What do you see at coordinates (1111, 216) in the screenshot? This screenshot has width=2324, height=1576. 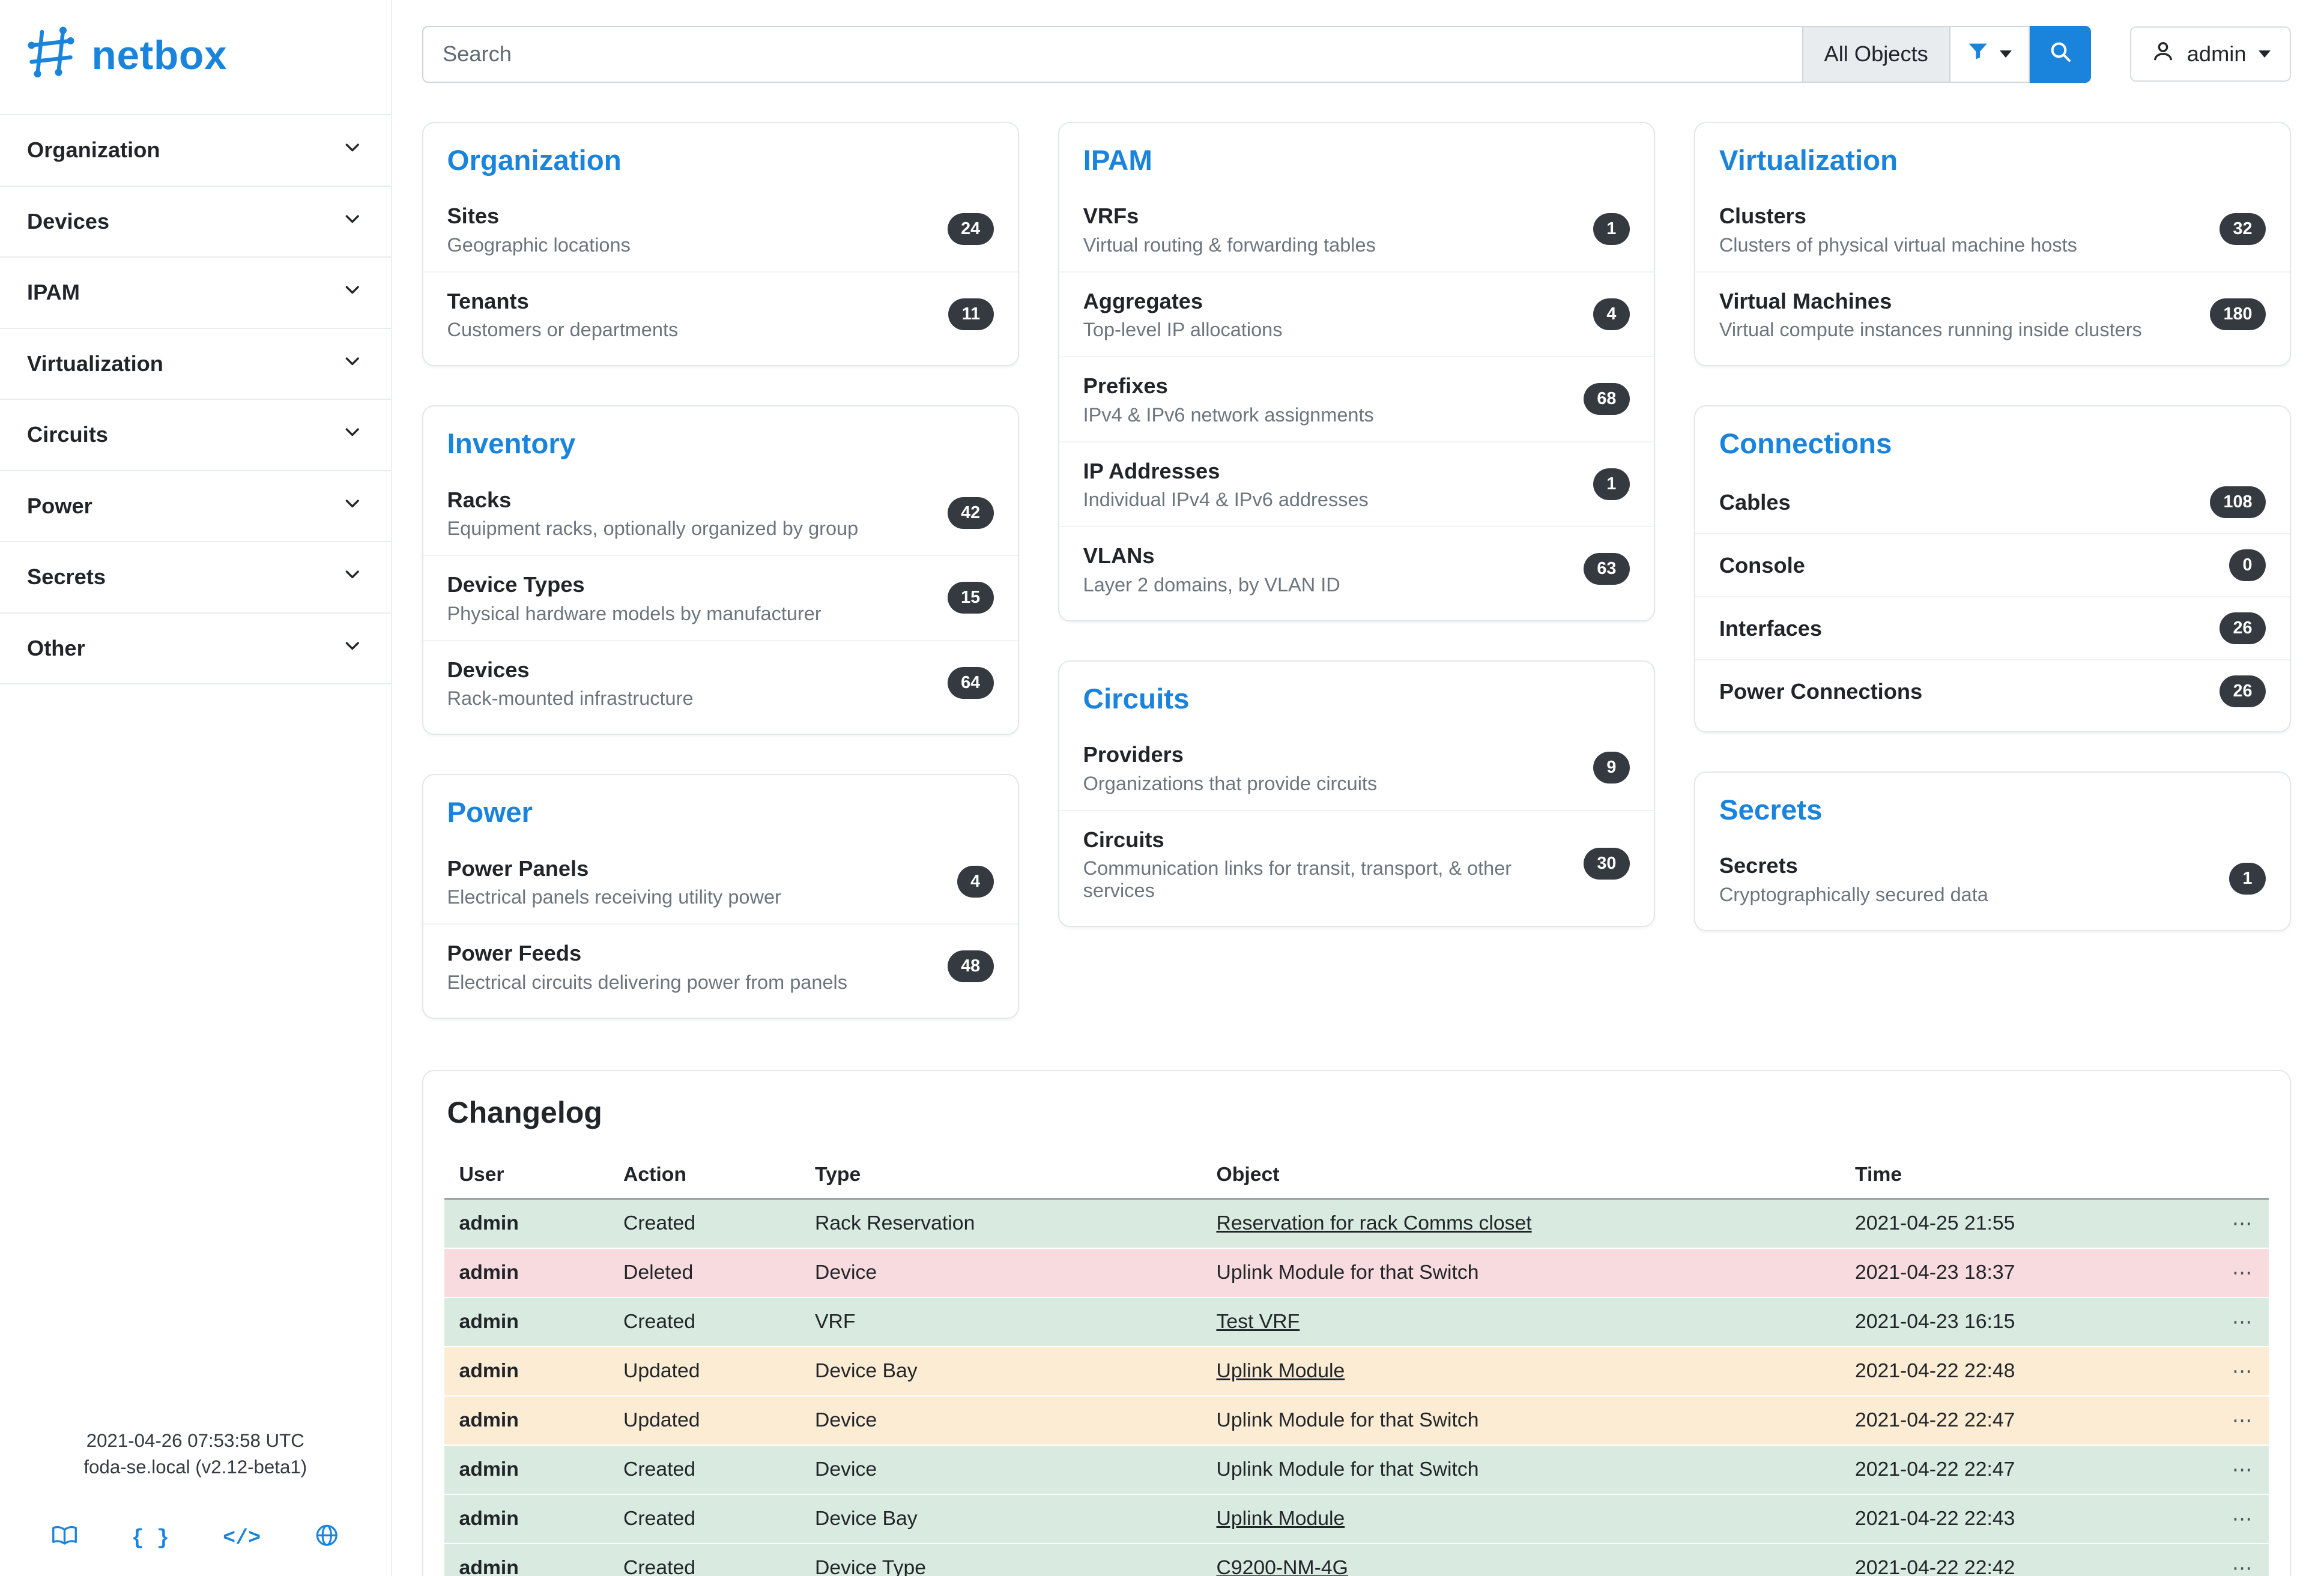 I see `item-link: VRFs` at bounding box center [1111, 216].